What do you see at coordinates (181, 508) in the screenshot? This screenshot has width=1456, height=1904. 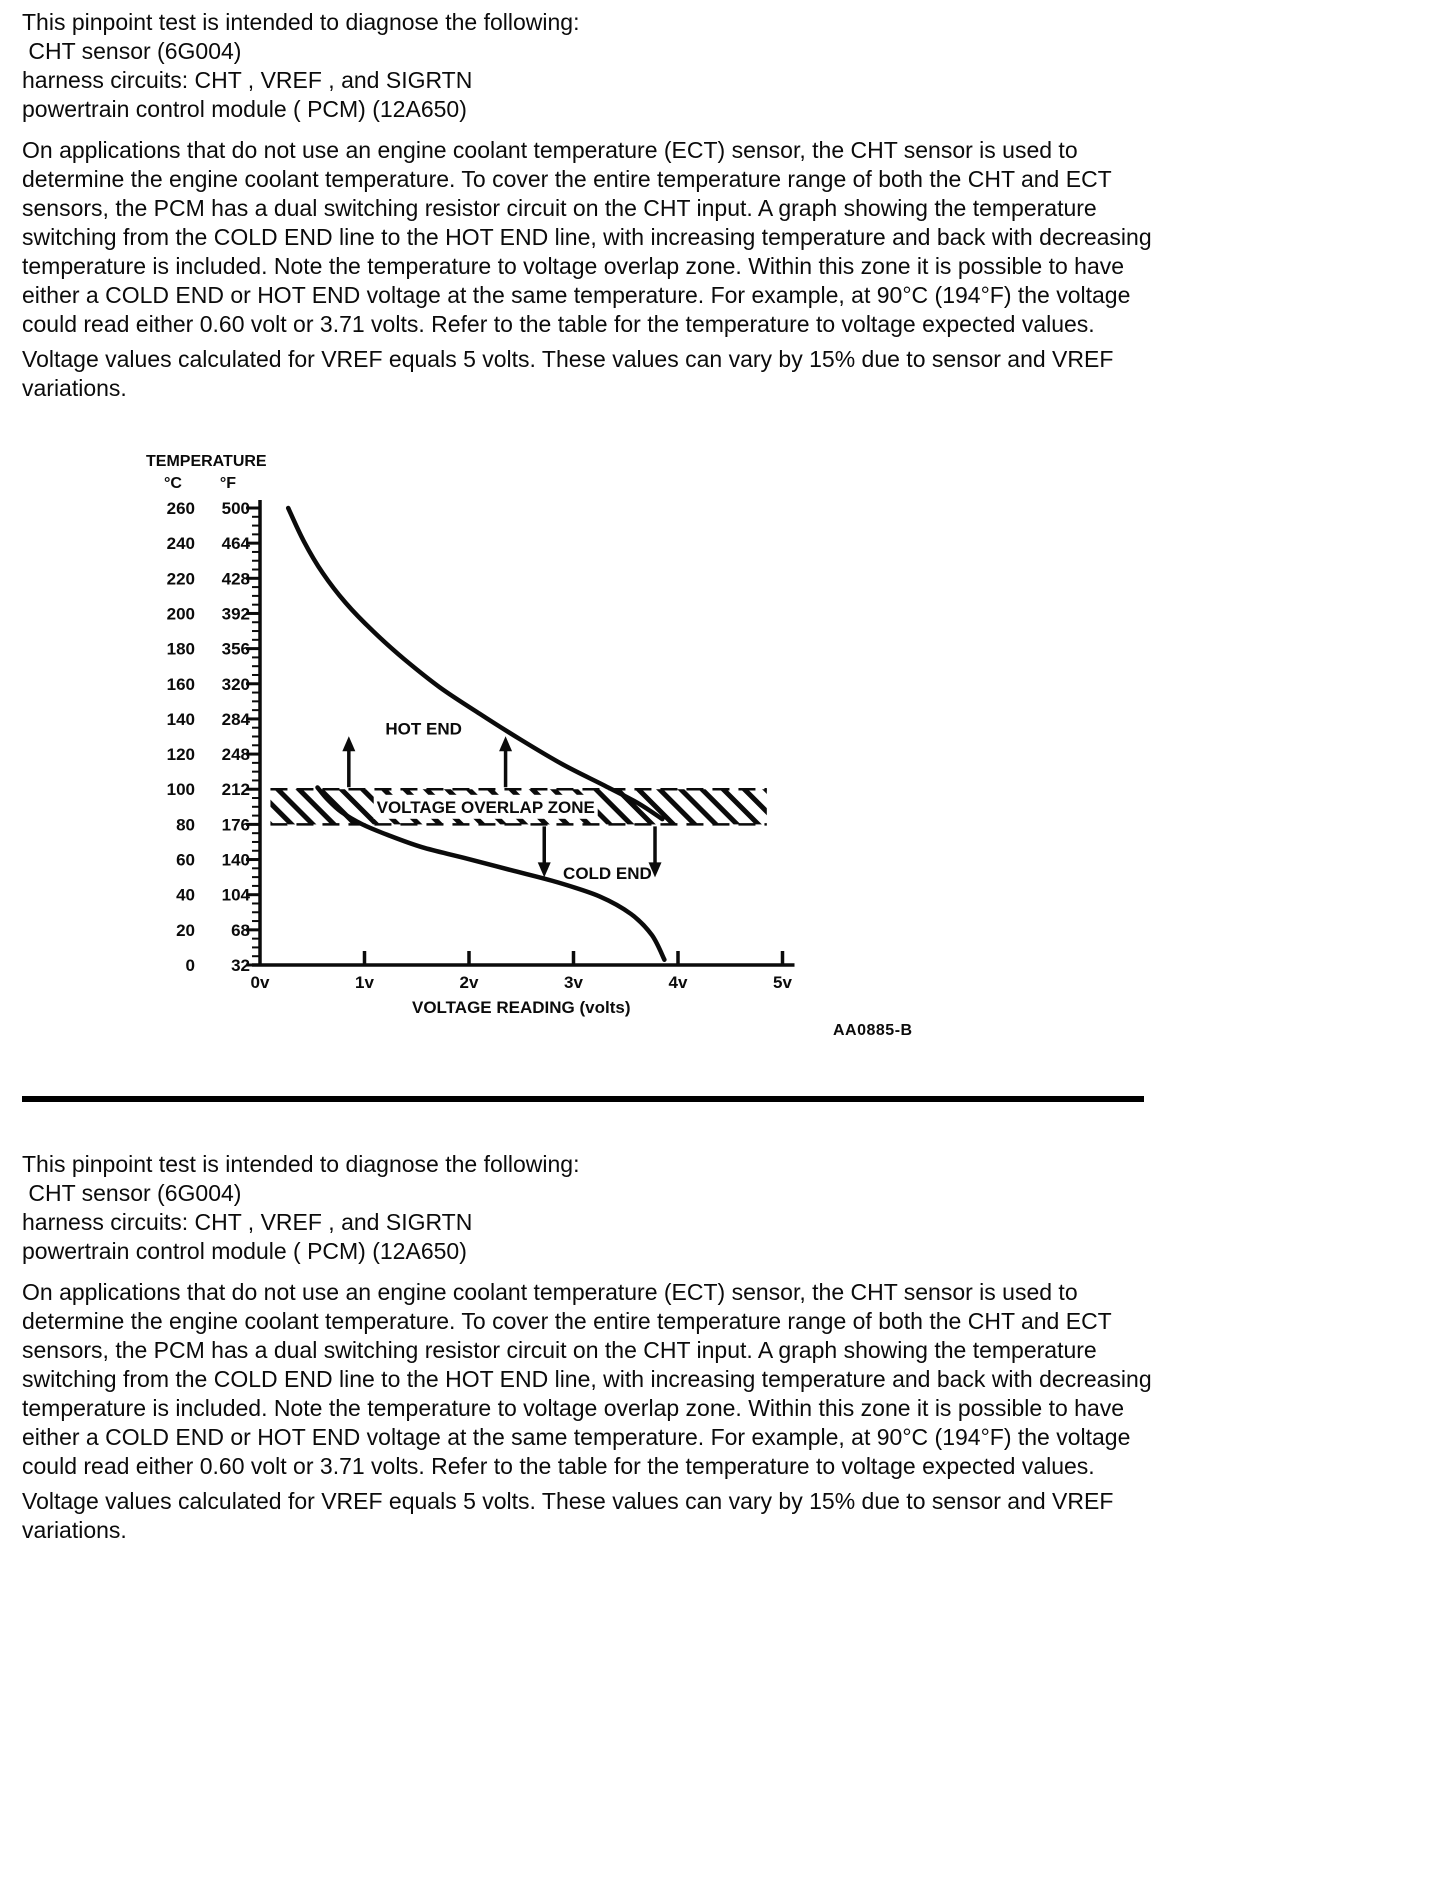 I see `svg-text: 260` at bounding box center [181, 508].